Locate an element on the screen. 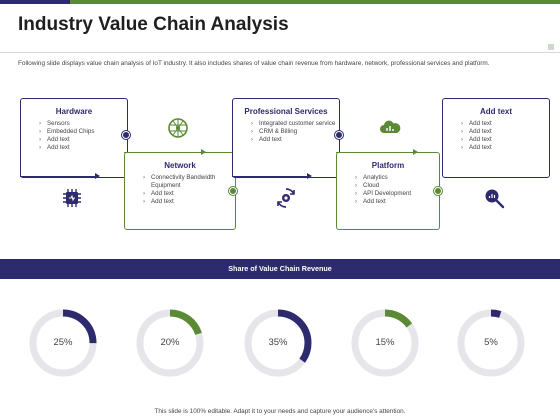  network-globe-icon is located at coordinates (178, 128).